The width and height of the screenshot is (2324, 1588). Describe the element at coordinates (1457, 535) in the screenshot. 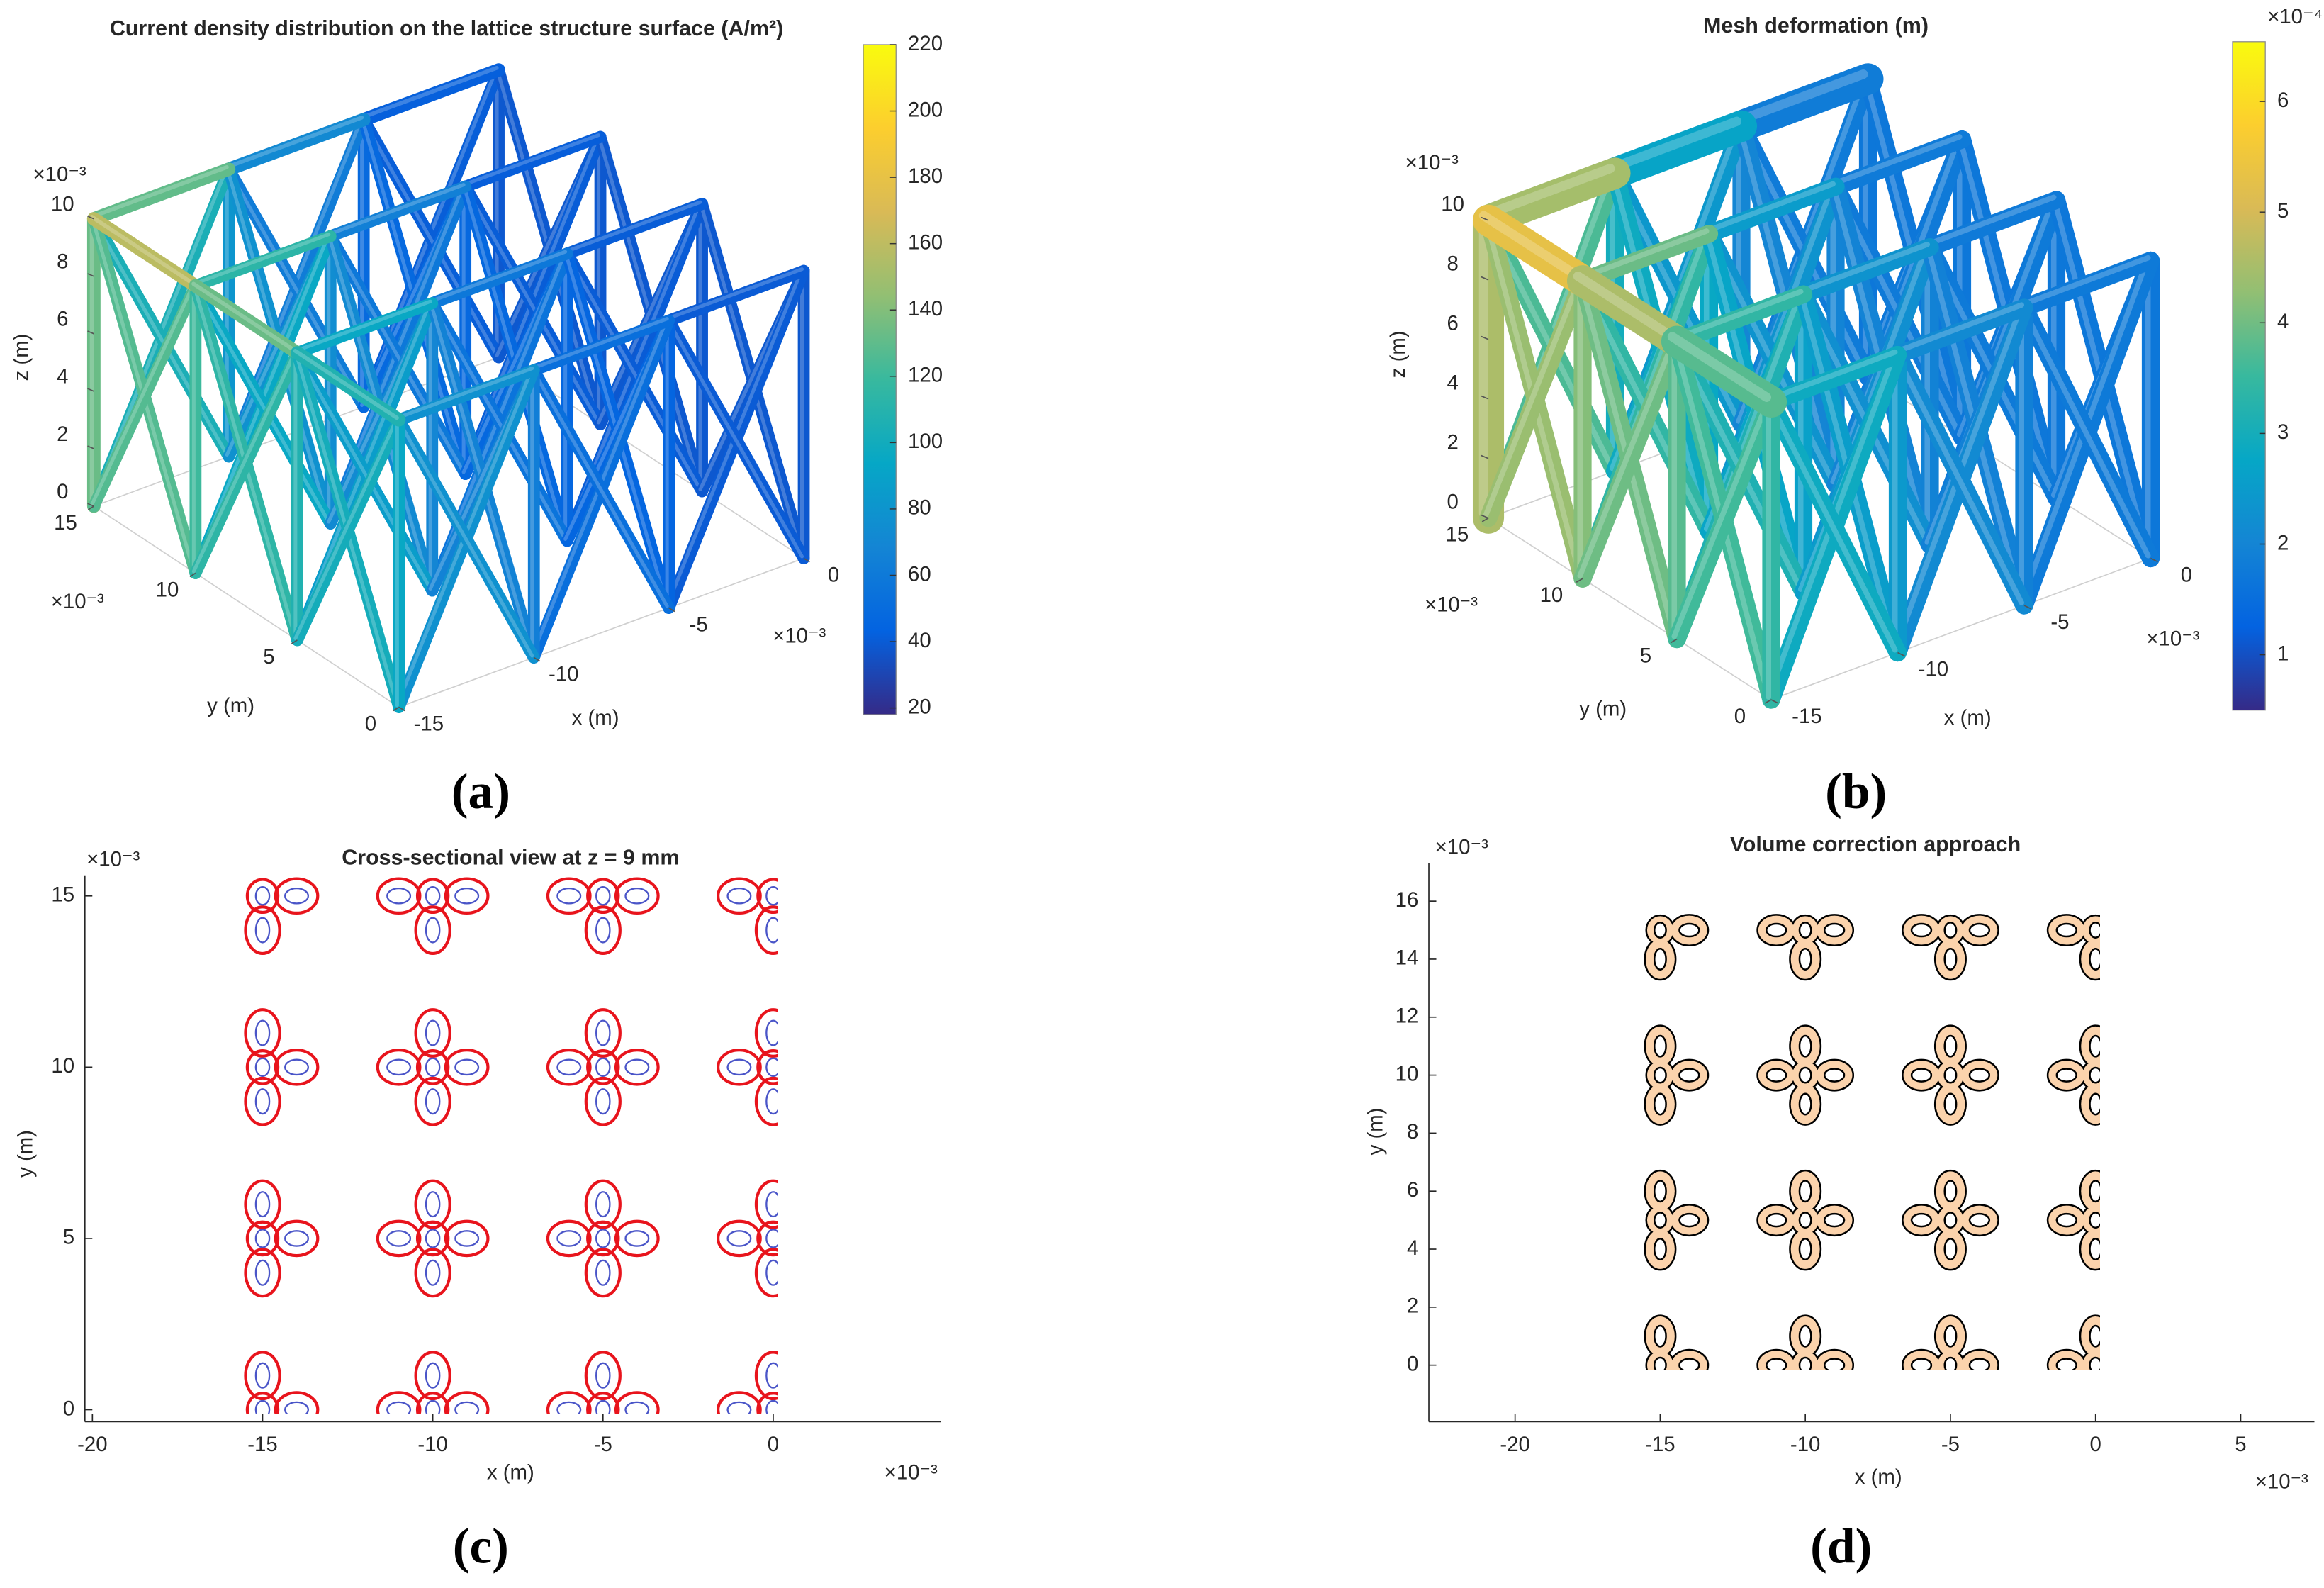

I see `tick-label: 15` at that location.